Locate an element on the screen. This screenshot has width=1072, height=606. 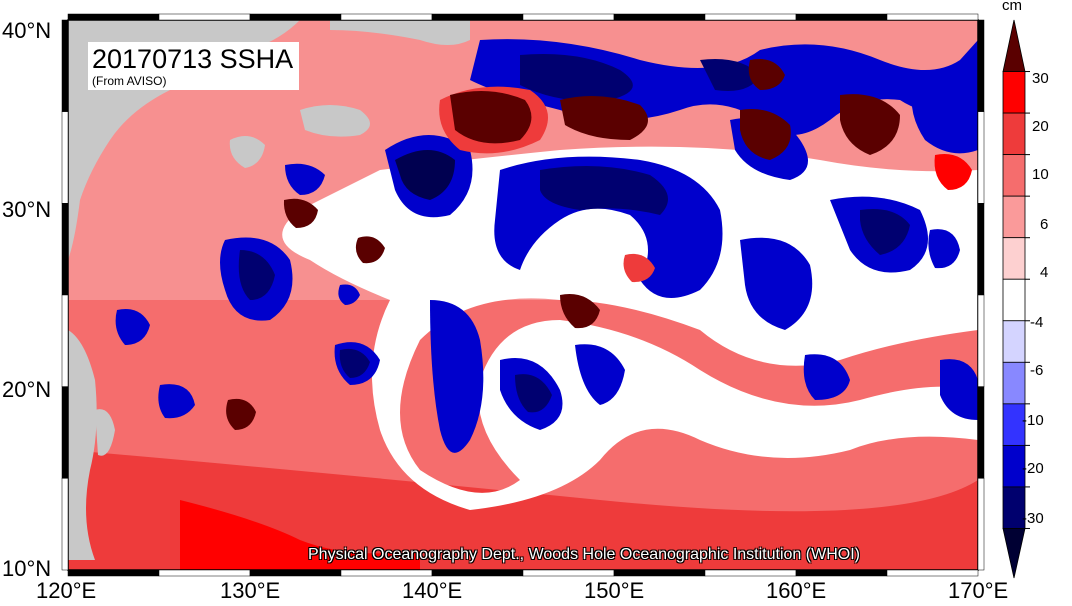
colorbar-label: -10 is located at coordinates (1033, 420).